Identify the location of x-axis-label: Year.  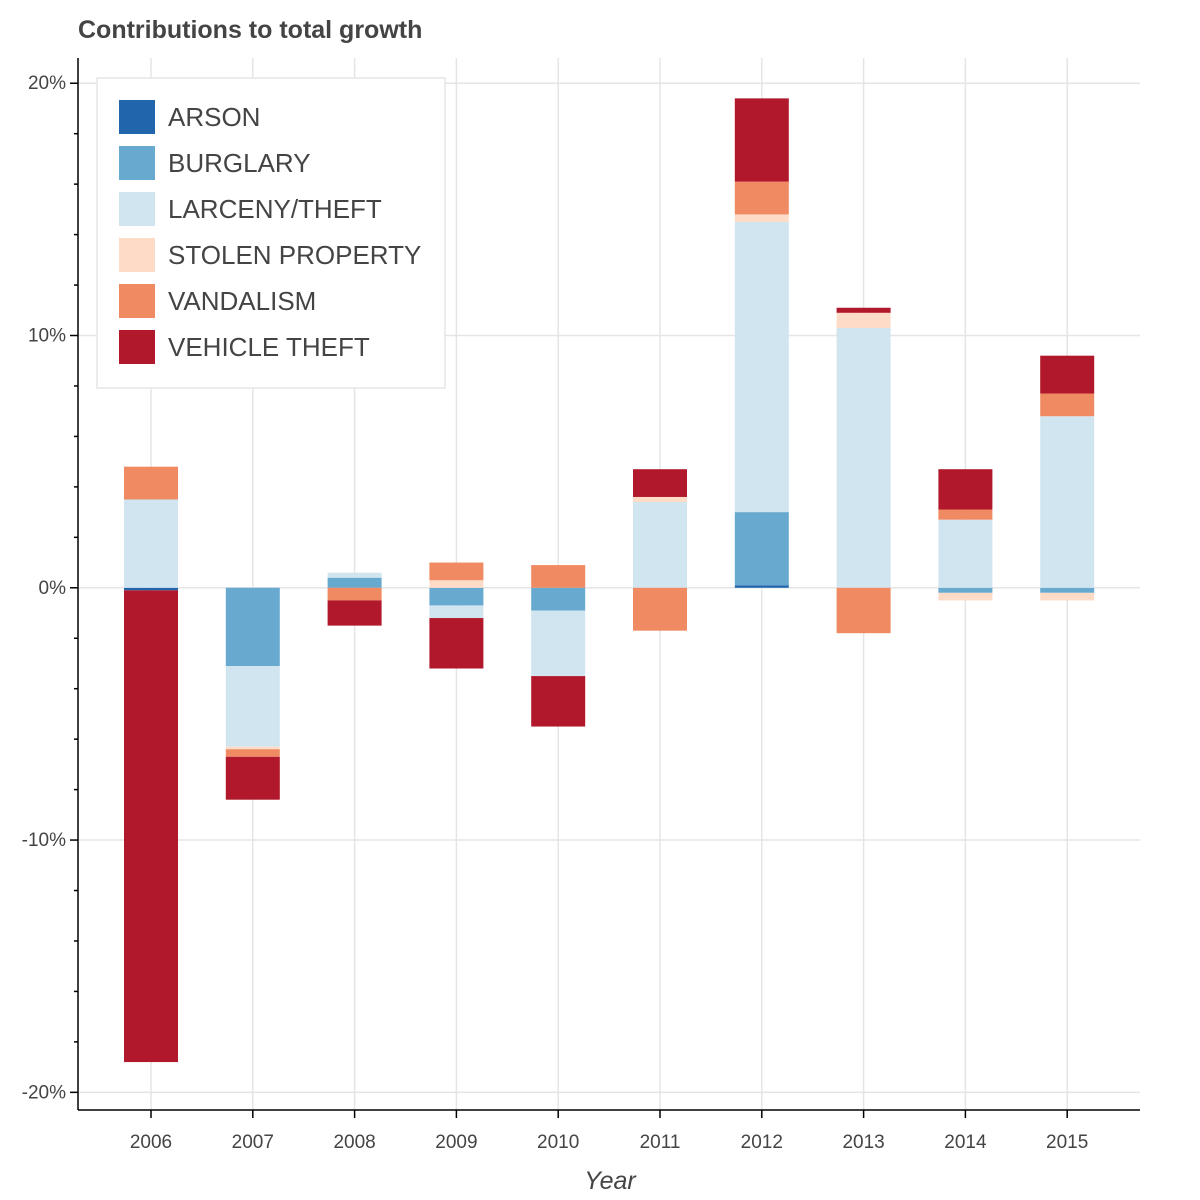
(610, 1181).